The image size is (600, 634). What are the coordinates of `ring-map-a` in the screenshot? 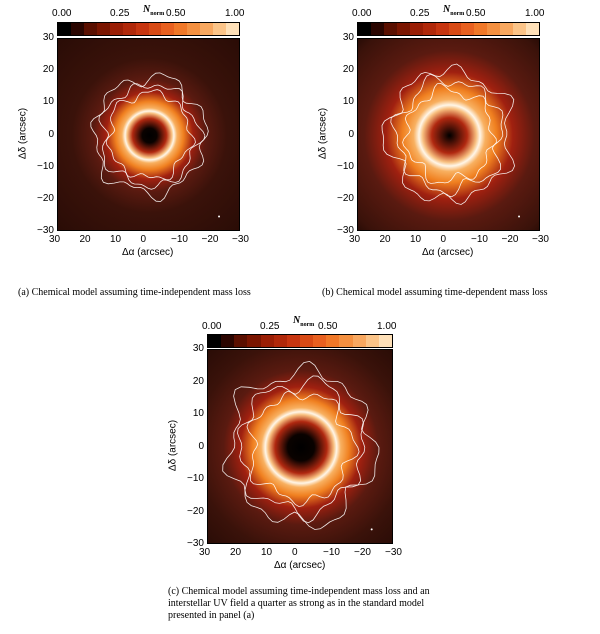 It's located at (148, 134).